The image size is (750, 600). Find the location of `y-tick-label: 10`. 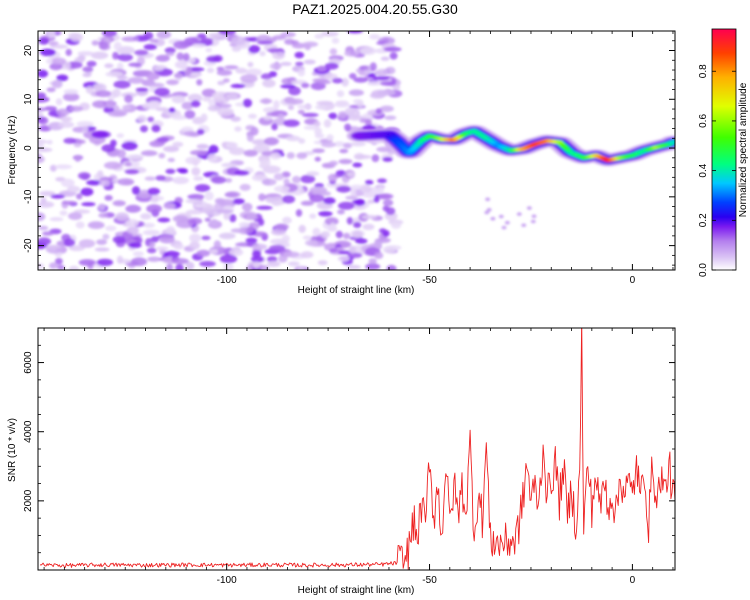

y-tick-label: 10 is located at coordinates (28, 99).